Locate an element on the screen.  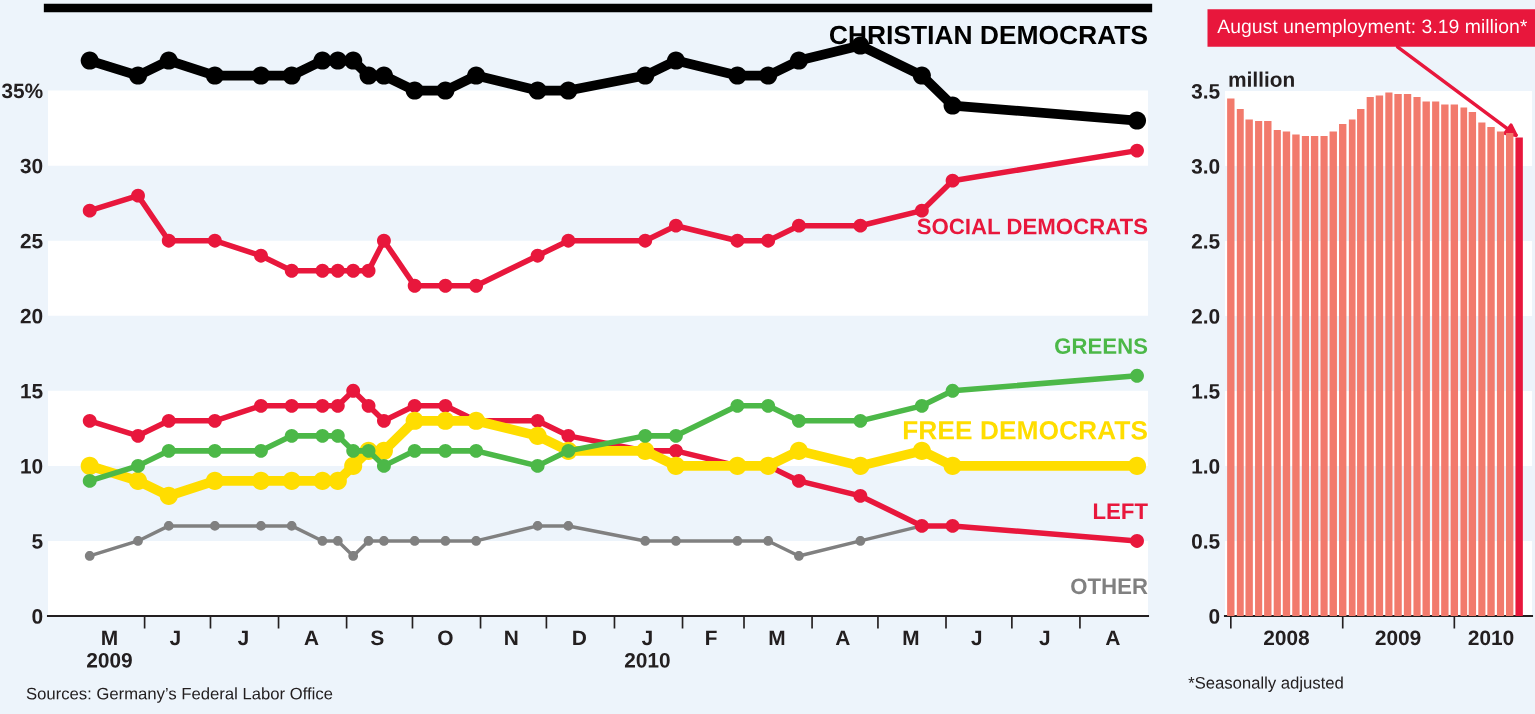
x-tick-label: S is located at coordinates (377, 638).